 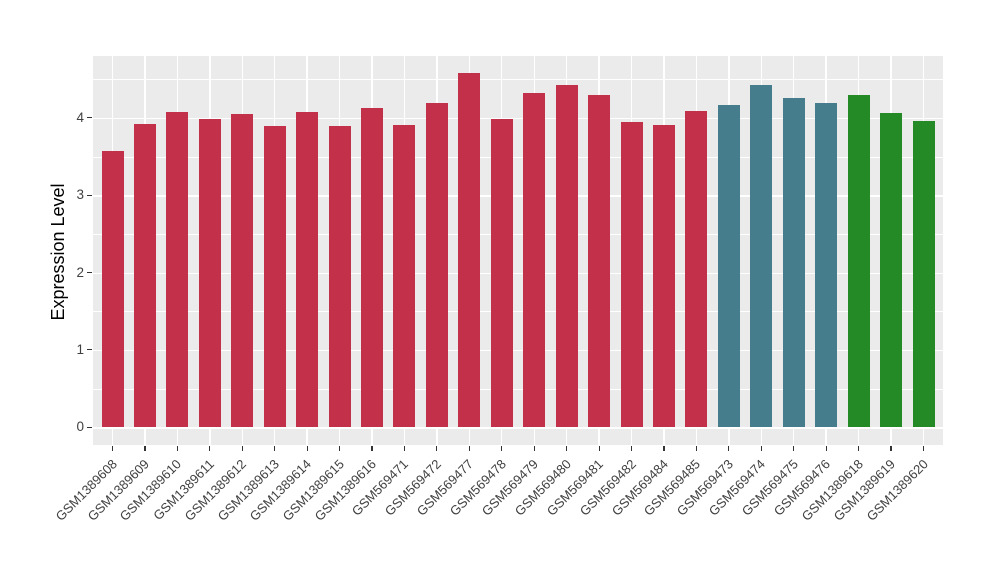 I want to click on x-tick-mark-GSM569476, so click(x=826, y=448).